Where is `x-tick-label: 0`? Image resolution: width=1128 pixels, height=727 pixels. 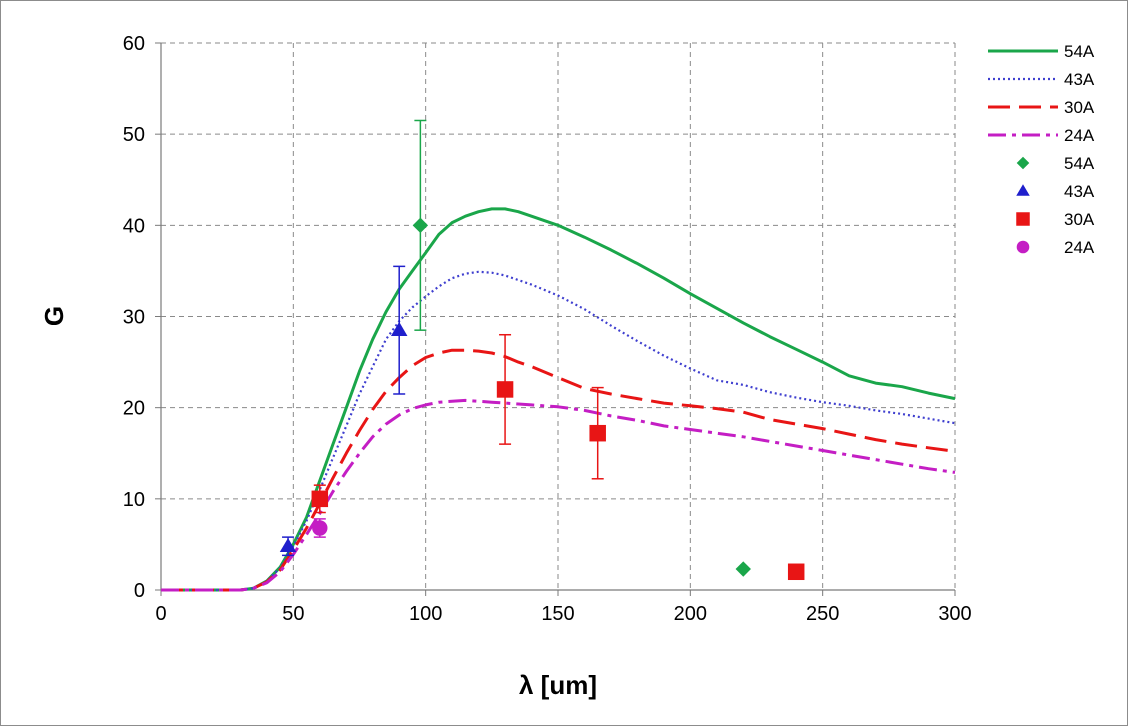 x-tick-label: 0 is located at coordinates (160, 614).